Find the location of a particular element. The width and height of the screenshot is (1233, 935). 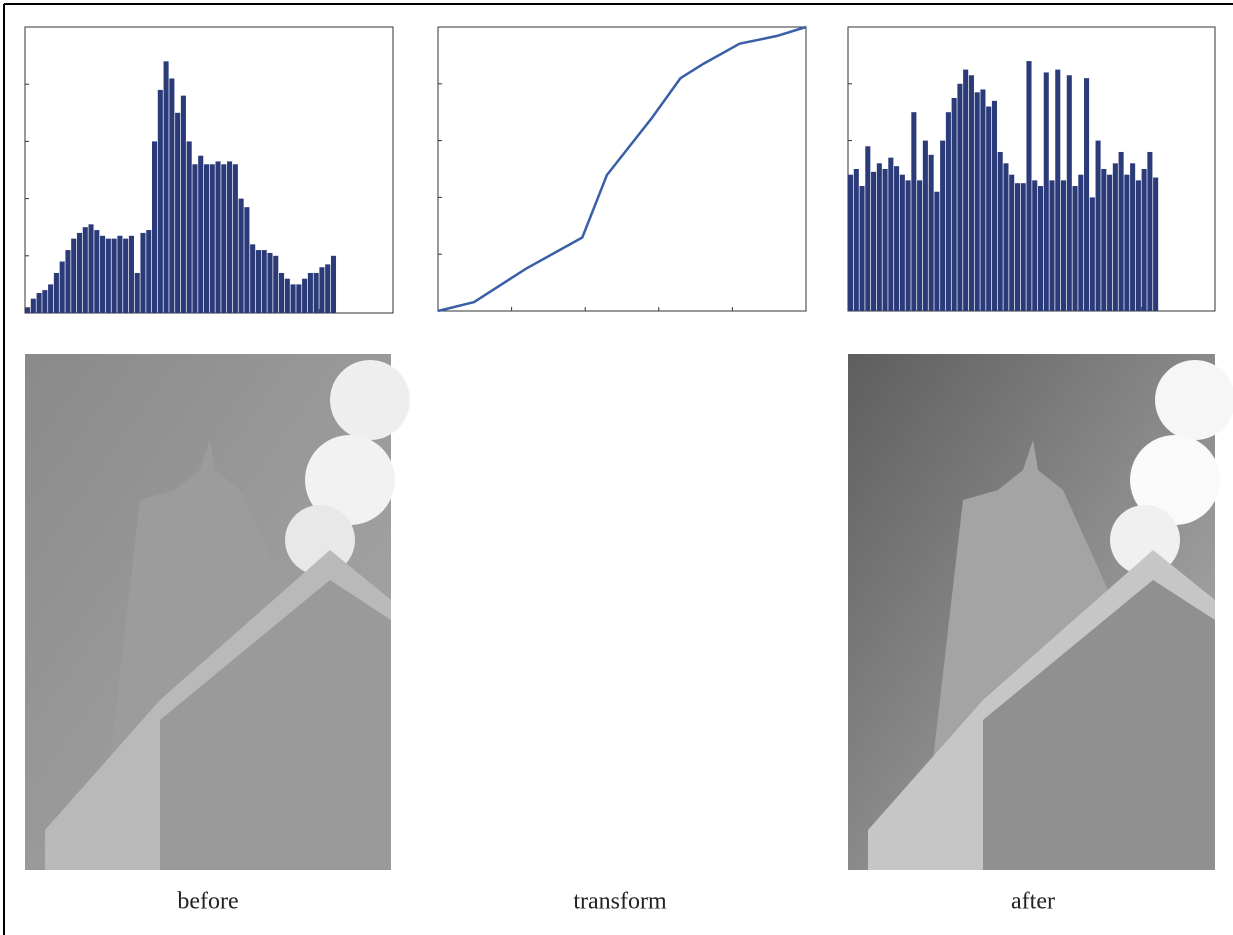

caption: after is located at coordinates (1033, 902).